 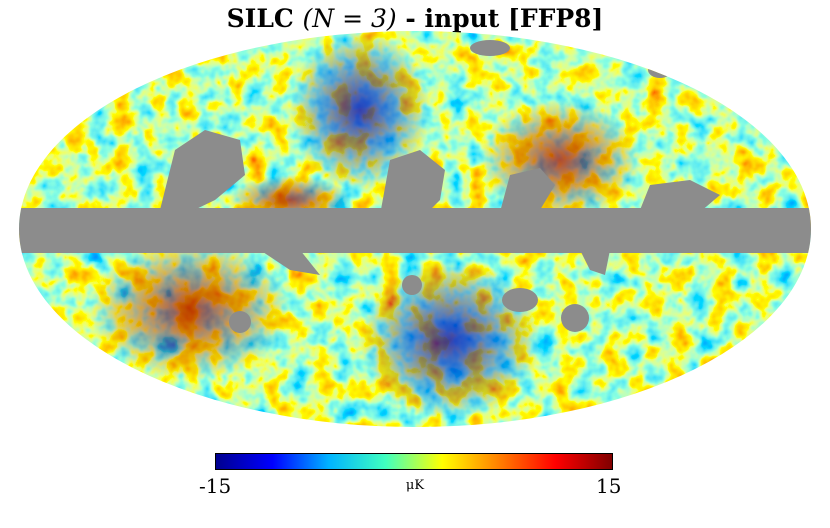 What do you see at coordinates (215, 486) in the screenshot?
I see `colorbar-min-label: -15` at bounding box center [215, 486].